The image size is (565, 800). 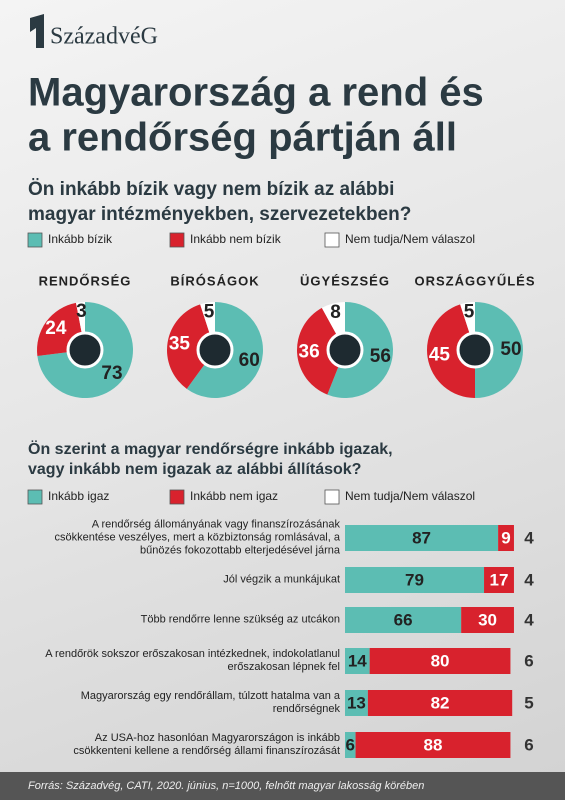 I want to click on data-label: 17, so click(x=499, y=579).